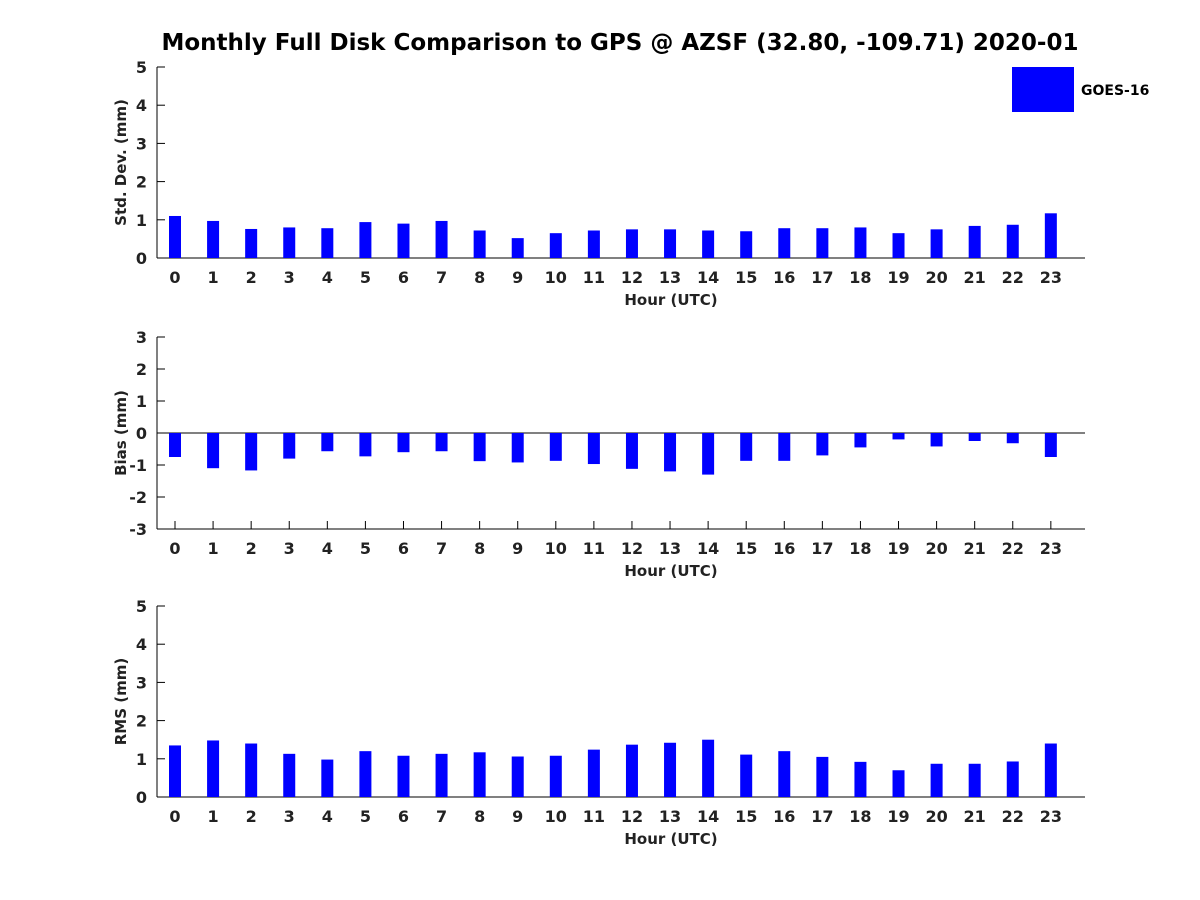 Image resolution: width=1200 pixels, height=900 pixels. Describe the element at coordinates (517, 548) in the screenshot. I see `x-tick-label: 9` at that location.